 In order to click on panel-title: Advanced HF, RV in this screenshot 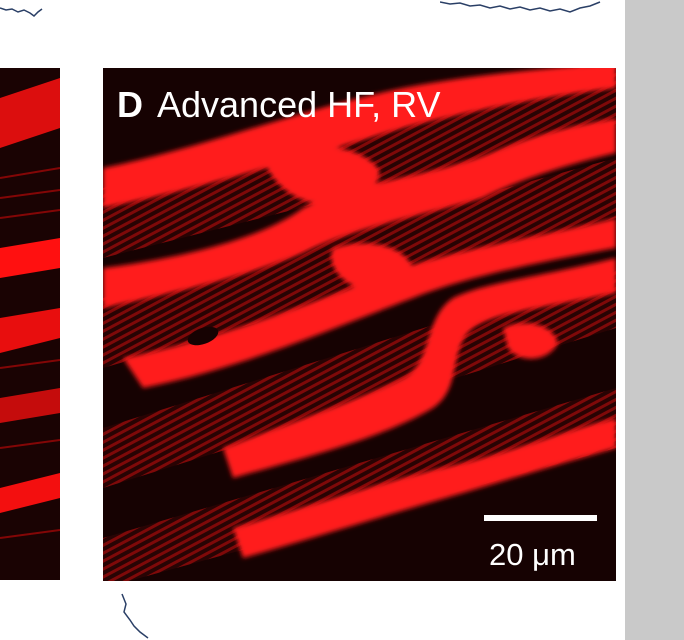, I will do `click(299, 104)`.